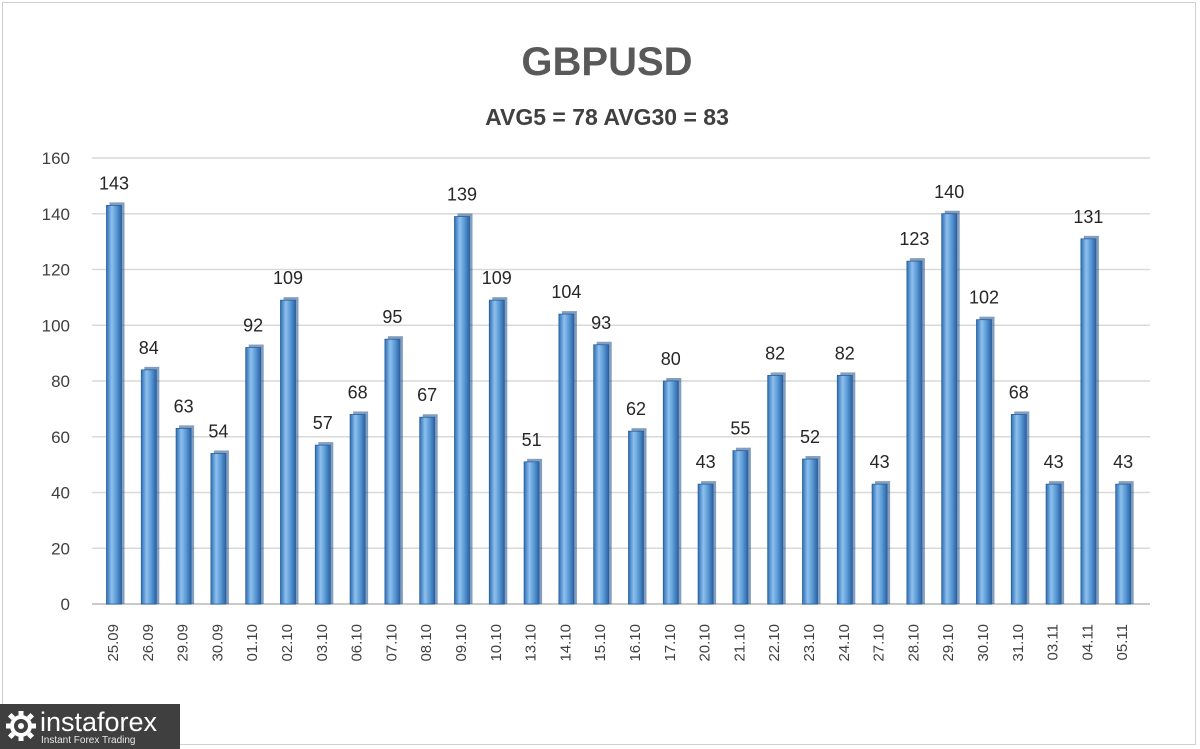 Image resolution: width=1200 pixels, height=749 pixels. Describe the element at coordinates (740, 429) in the screenshot. I see `data-label: 55` at that location.